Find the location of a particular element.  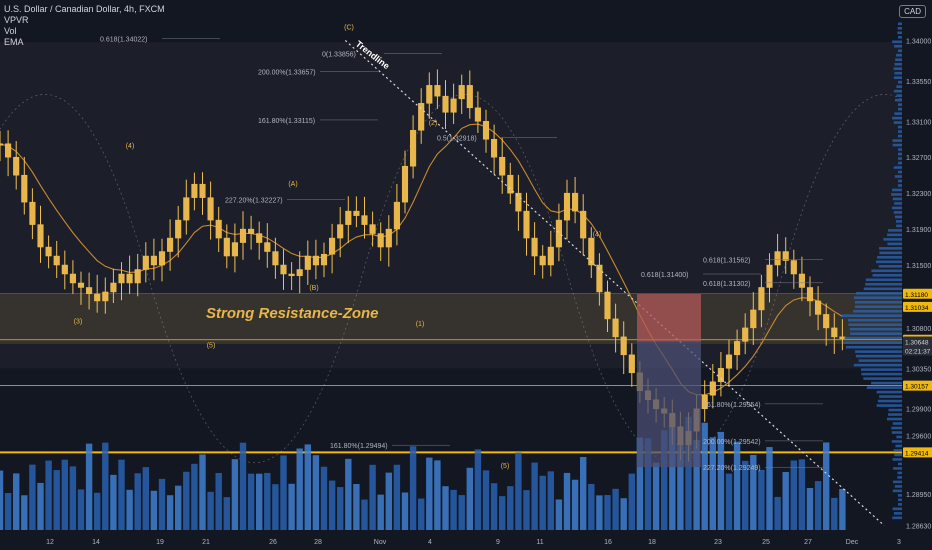

price-badge-label: 1.31034 is located at coordinates (917, 308).